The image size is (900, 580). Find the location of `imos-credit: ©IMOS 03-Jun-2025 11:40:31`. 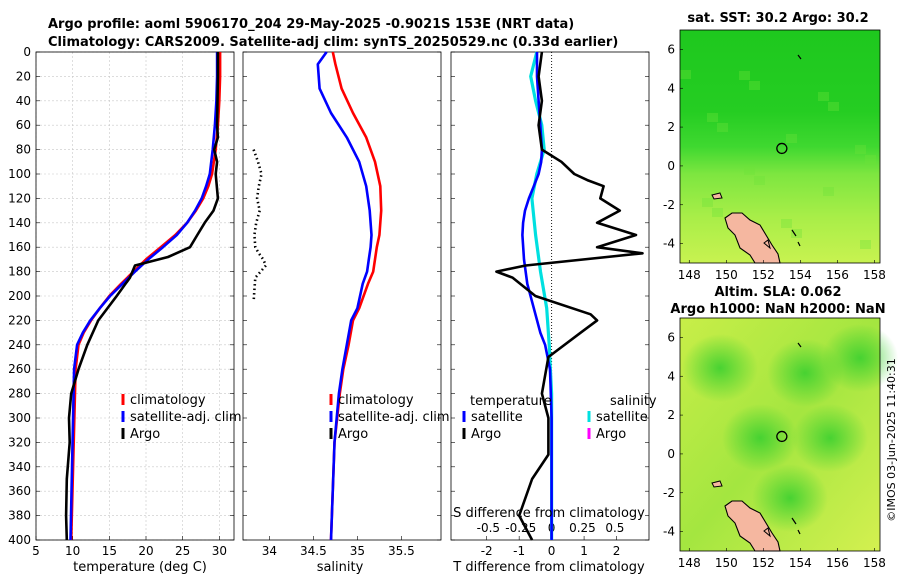

imos-credit: ©IMOS 03-Jun-2025 11:40:31 is located at coordinates (891, 440).